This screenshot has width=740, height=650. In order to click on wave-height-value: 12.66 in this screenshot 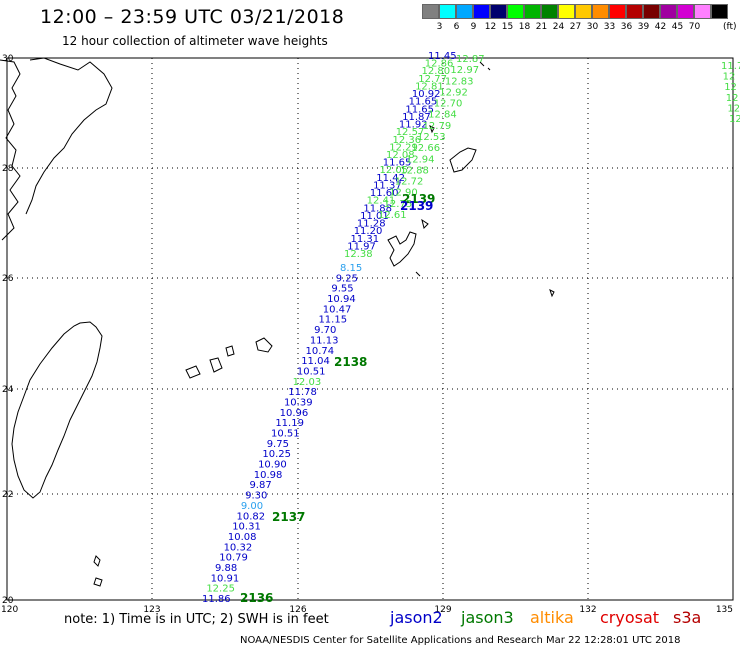, I will do `click(425, 148)`.